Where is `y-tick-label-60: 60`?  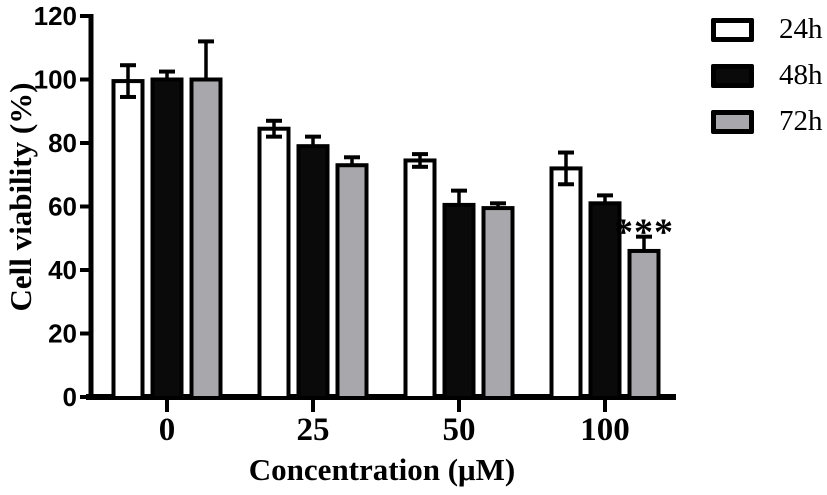 y-tick-label-60: 60 is located at coordinates (62, 207).